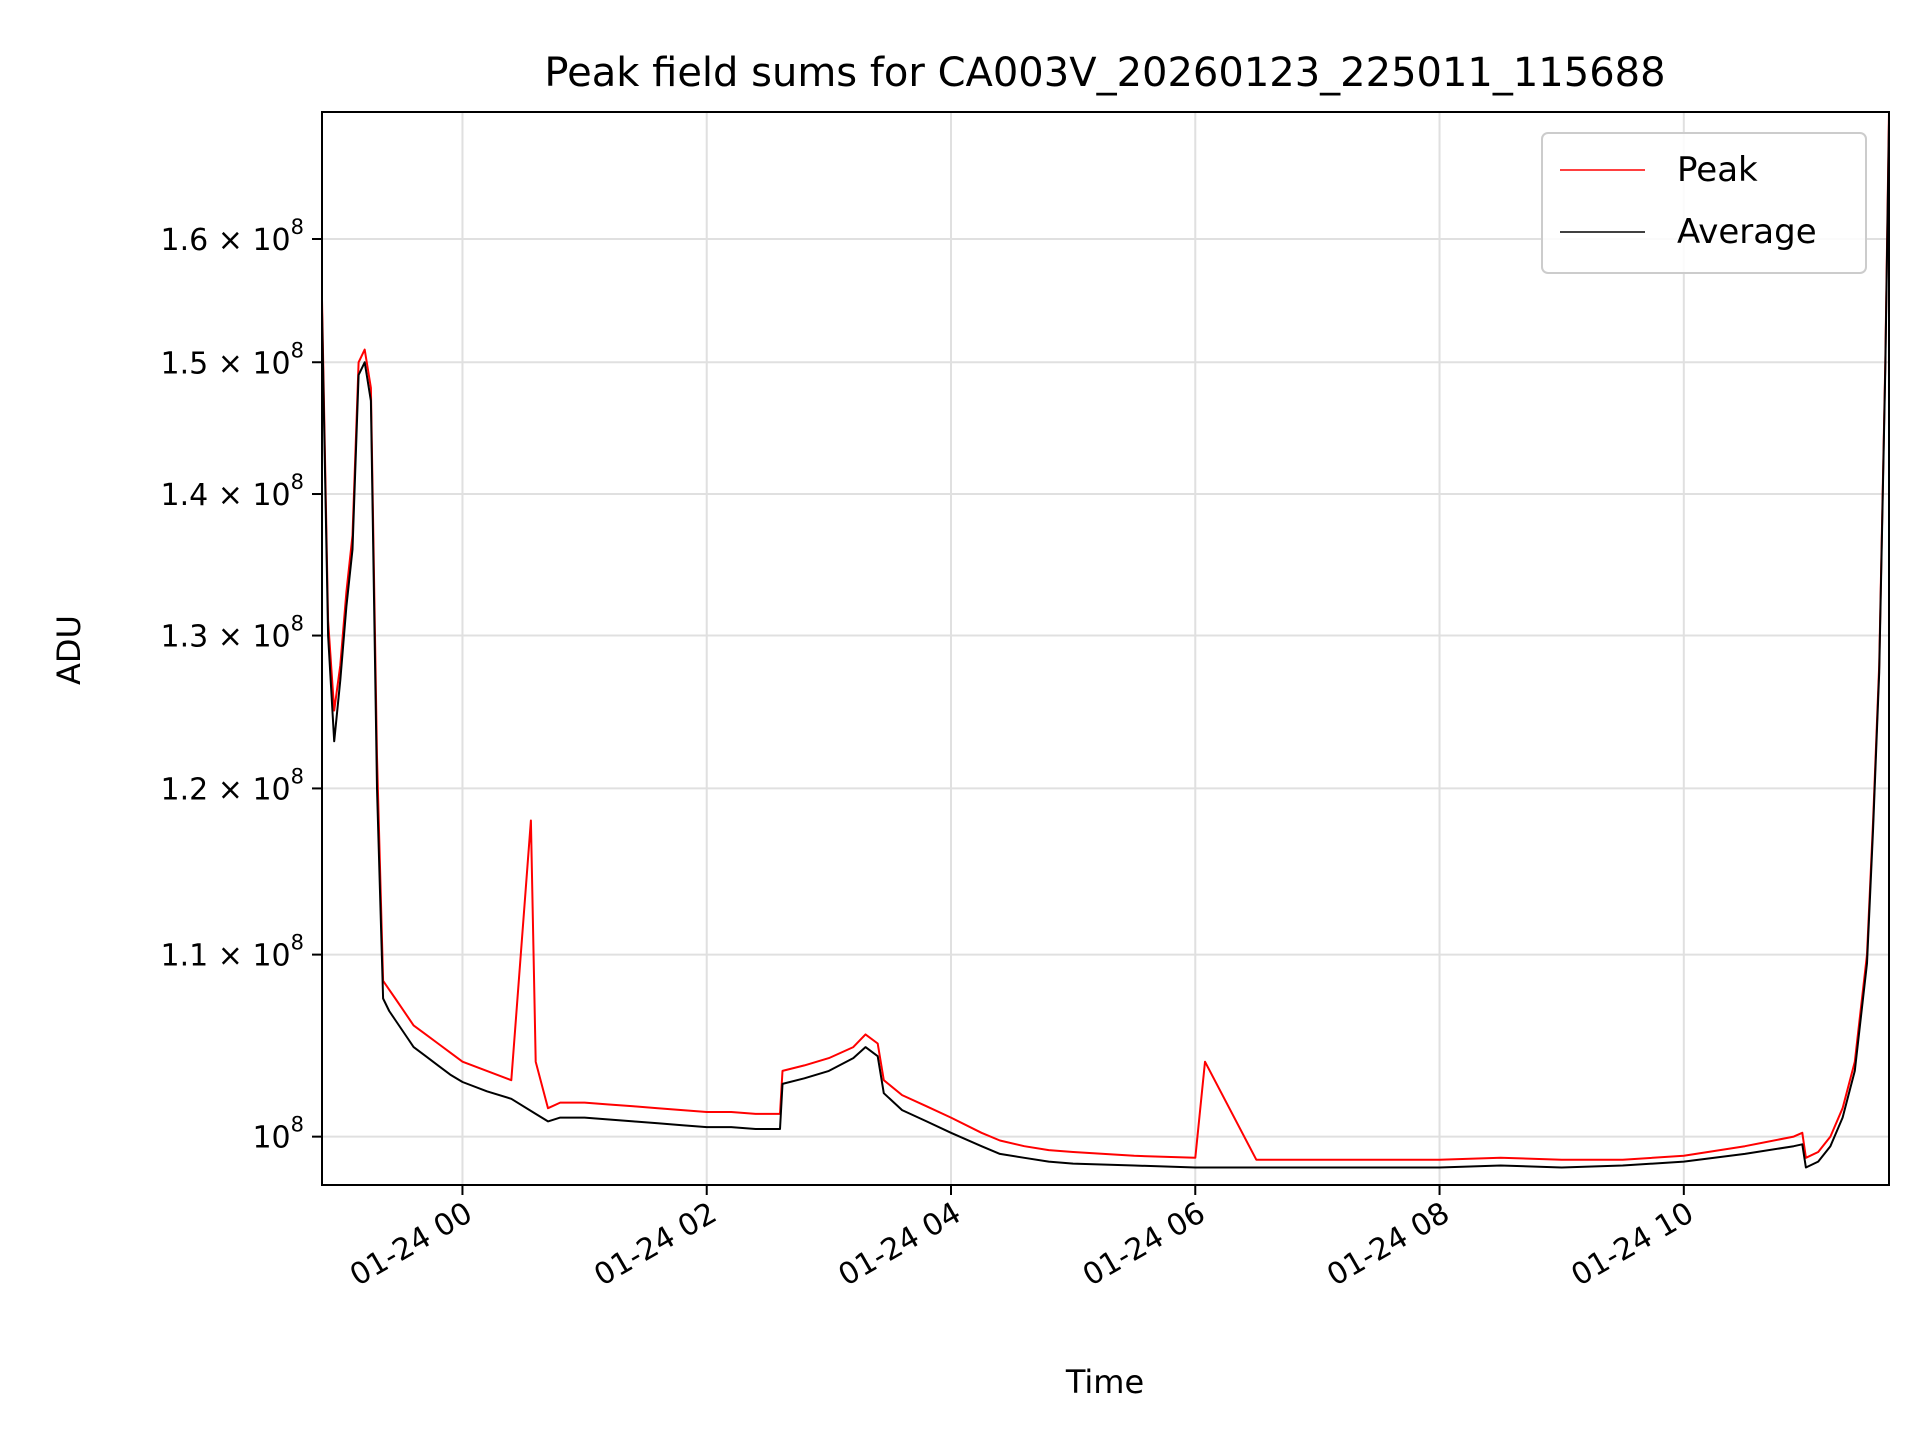  I want to click on legend-label-peak: Peak, so click(1717, 170).